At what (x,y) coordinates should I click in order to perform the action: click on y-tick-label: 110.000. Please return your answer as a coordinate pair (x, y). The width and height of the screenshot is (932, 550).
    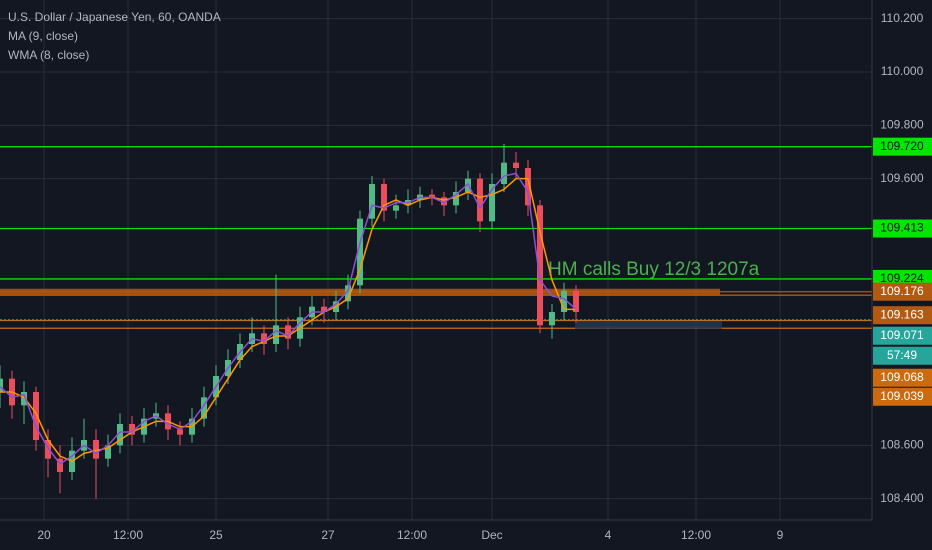
    Looking at the image, I should click on (902, 71).